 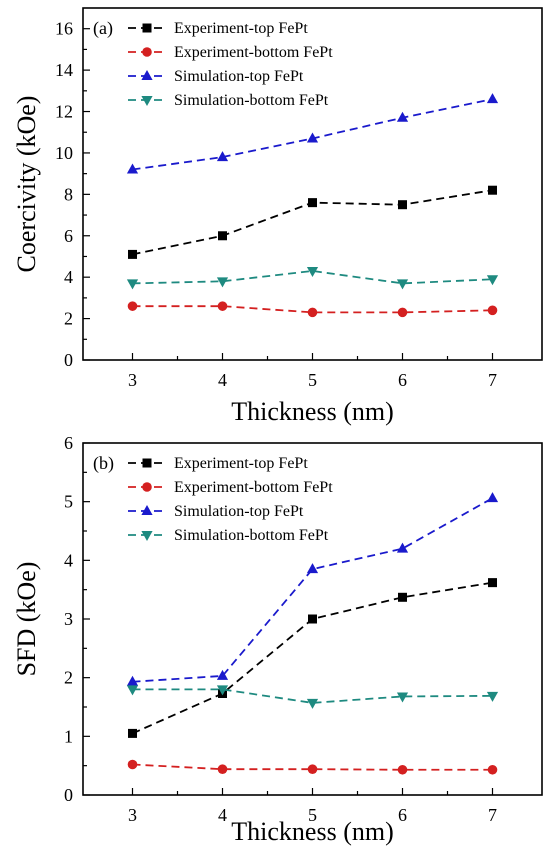 I want to click on series-triangle-up, so click(x=312, y=133).